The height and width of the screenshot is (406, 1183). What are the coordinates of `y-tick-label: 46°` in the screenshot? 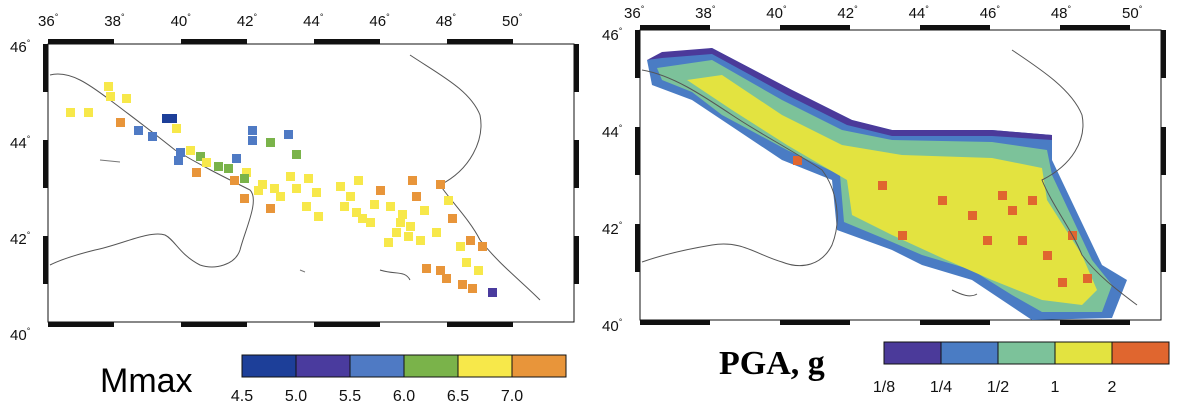 It's located at (612, 35).